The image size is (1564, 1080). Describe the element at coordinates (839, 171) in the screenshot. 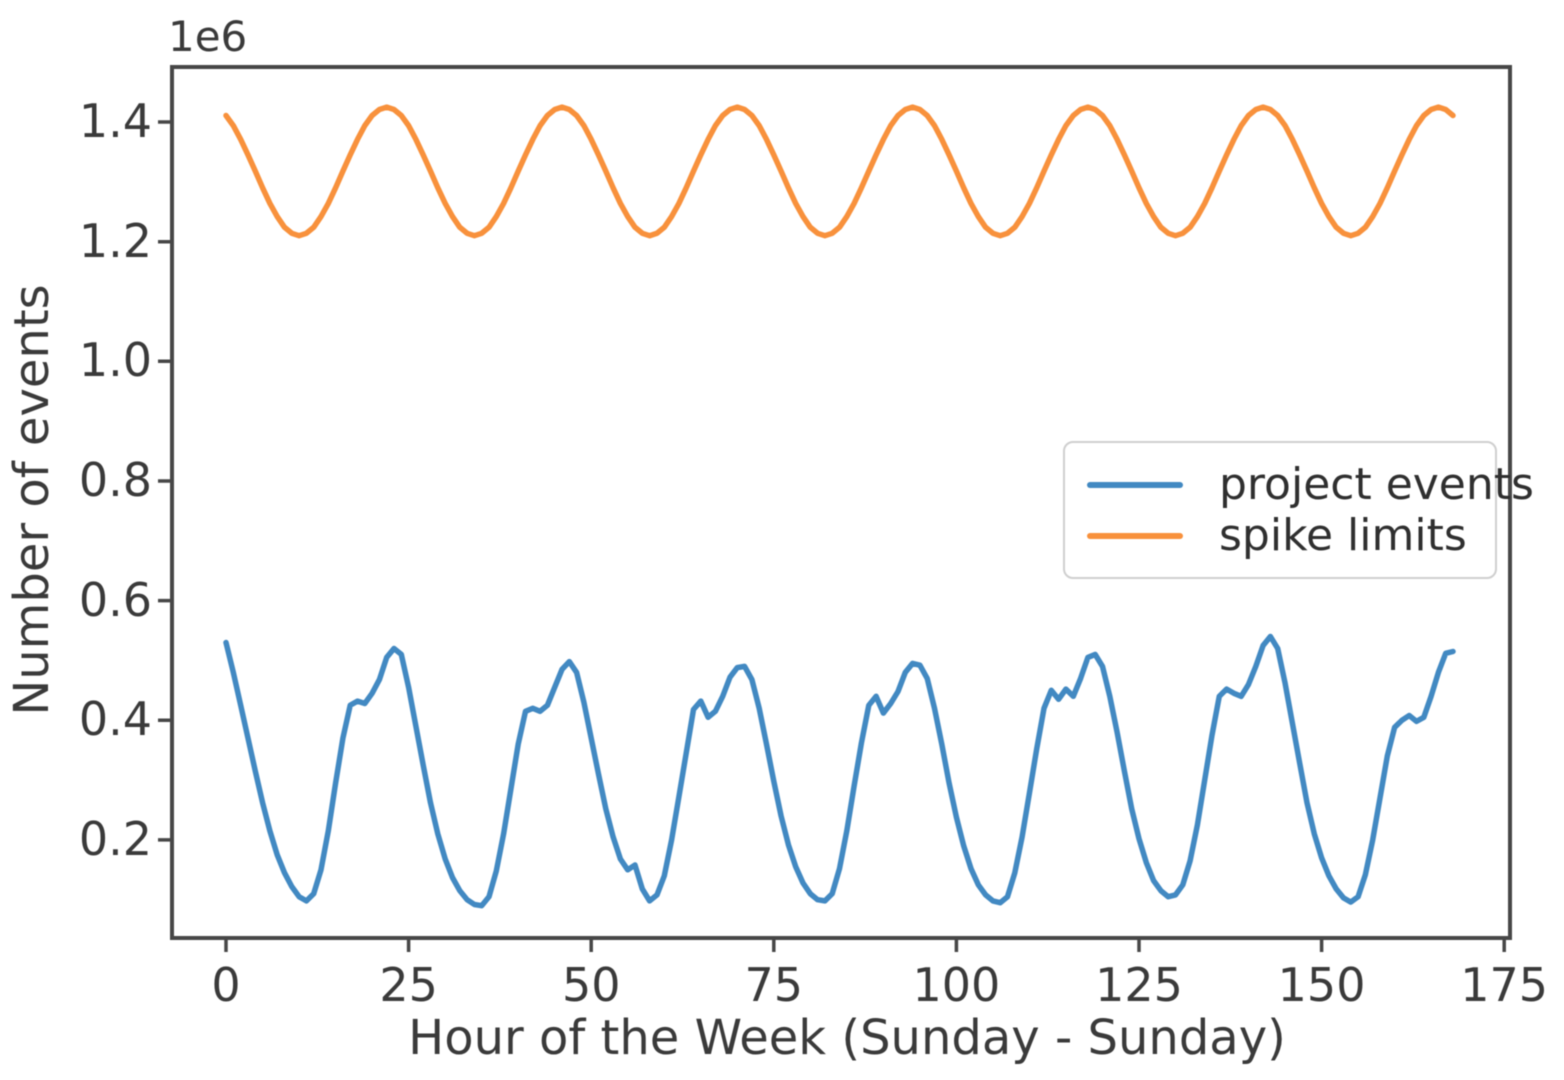

I see `spike-limits-line` at that location.